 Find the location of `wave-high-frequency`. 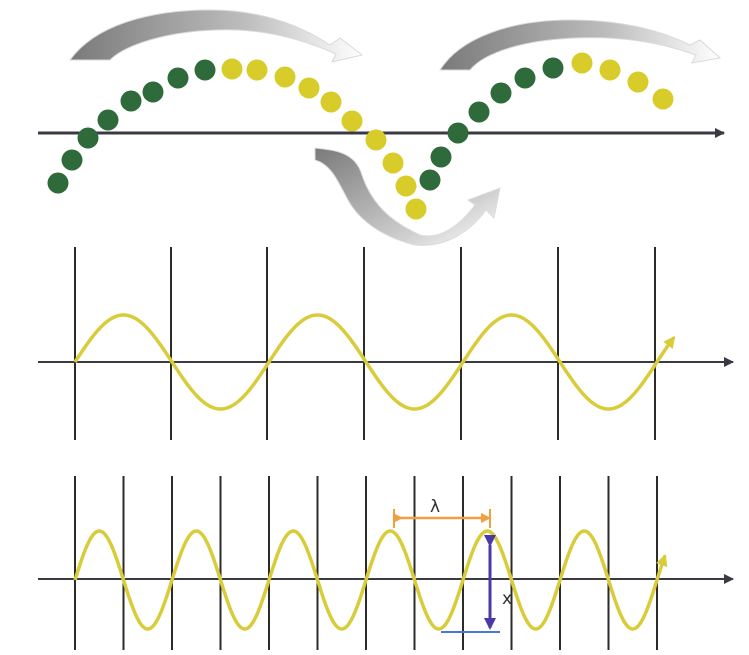

wave-high-frequency is located at coordinates (370, 580).